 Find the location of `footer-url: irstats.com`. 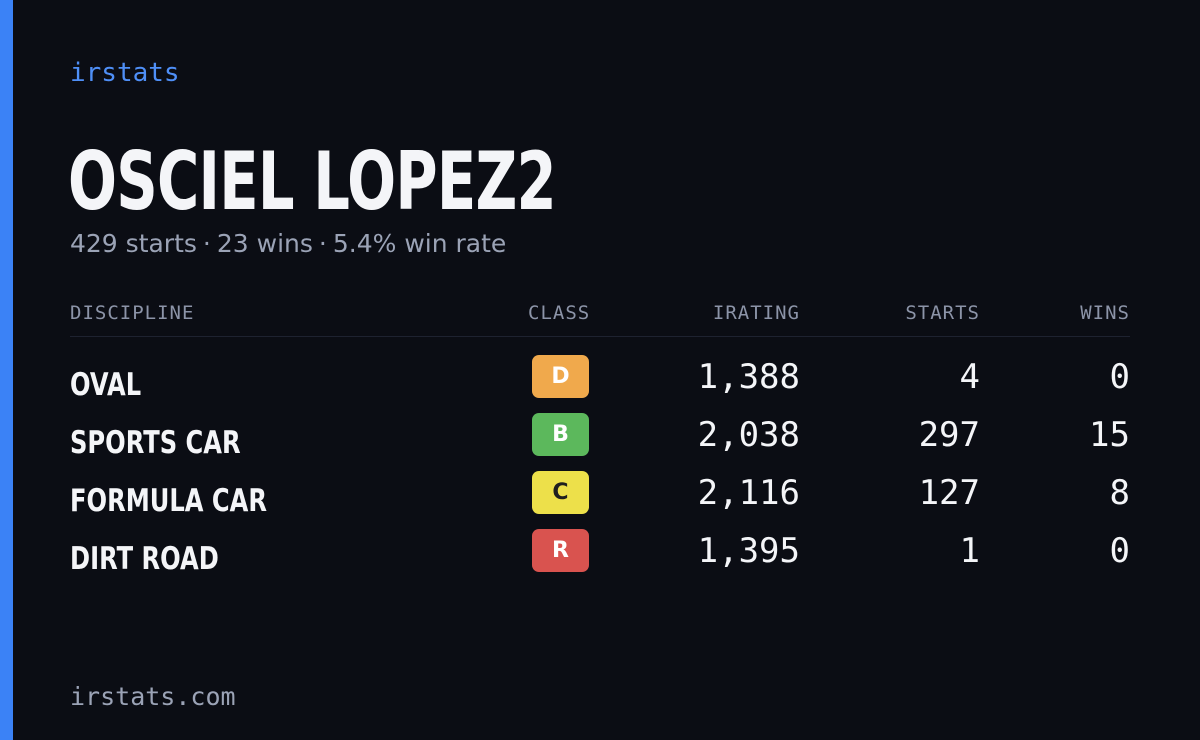

footer-url: irstats.com is located at coordinates (153, 696).